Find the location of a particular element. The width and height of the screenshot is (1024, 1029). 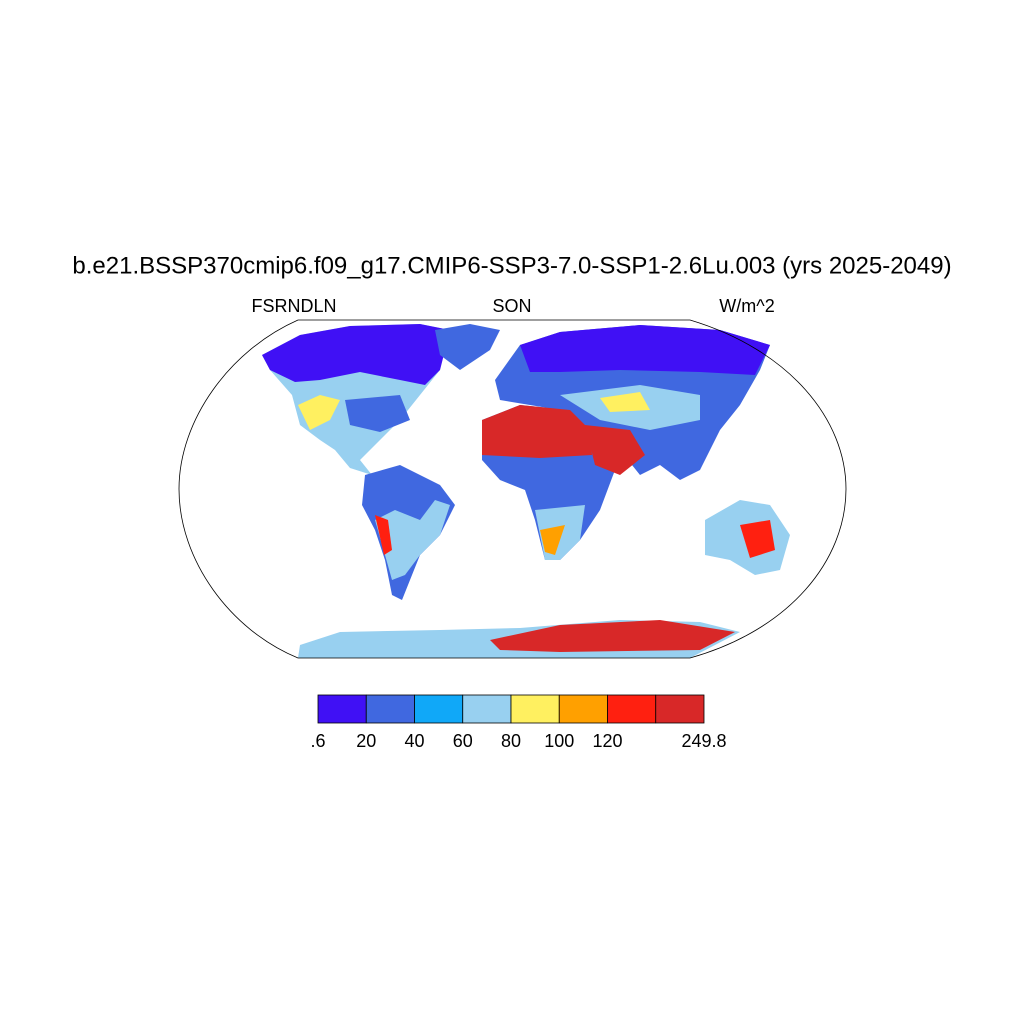

greenland is located at coordinates (467, 347).